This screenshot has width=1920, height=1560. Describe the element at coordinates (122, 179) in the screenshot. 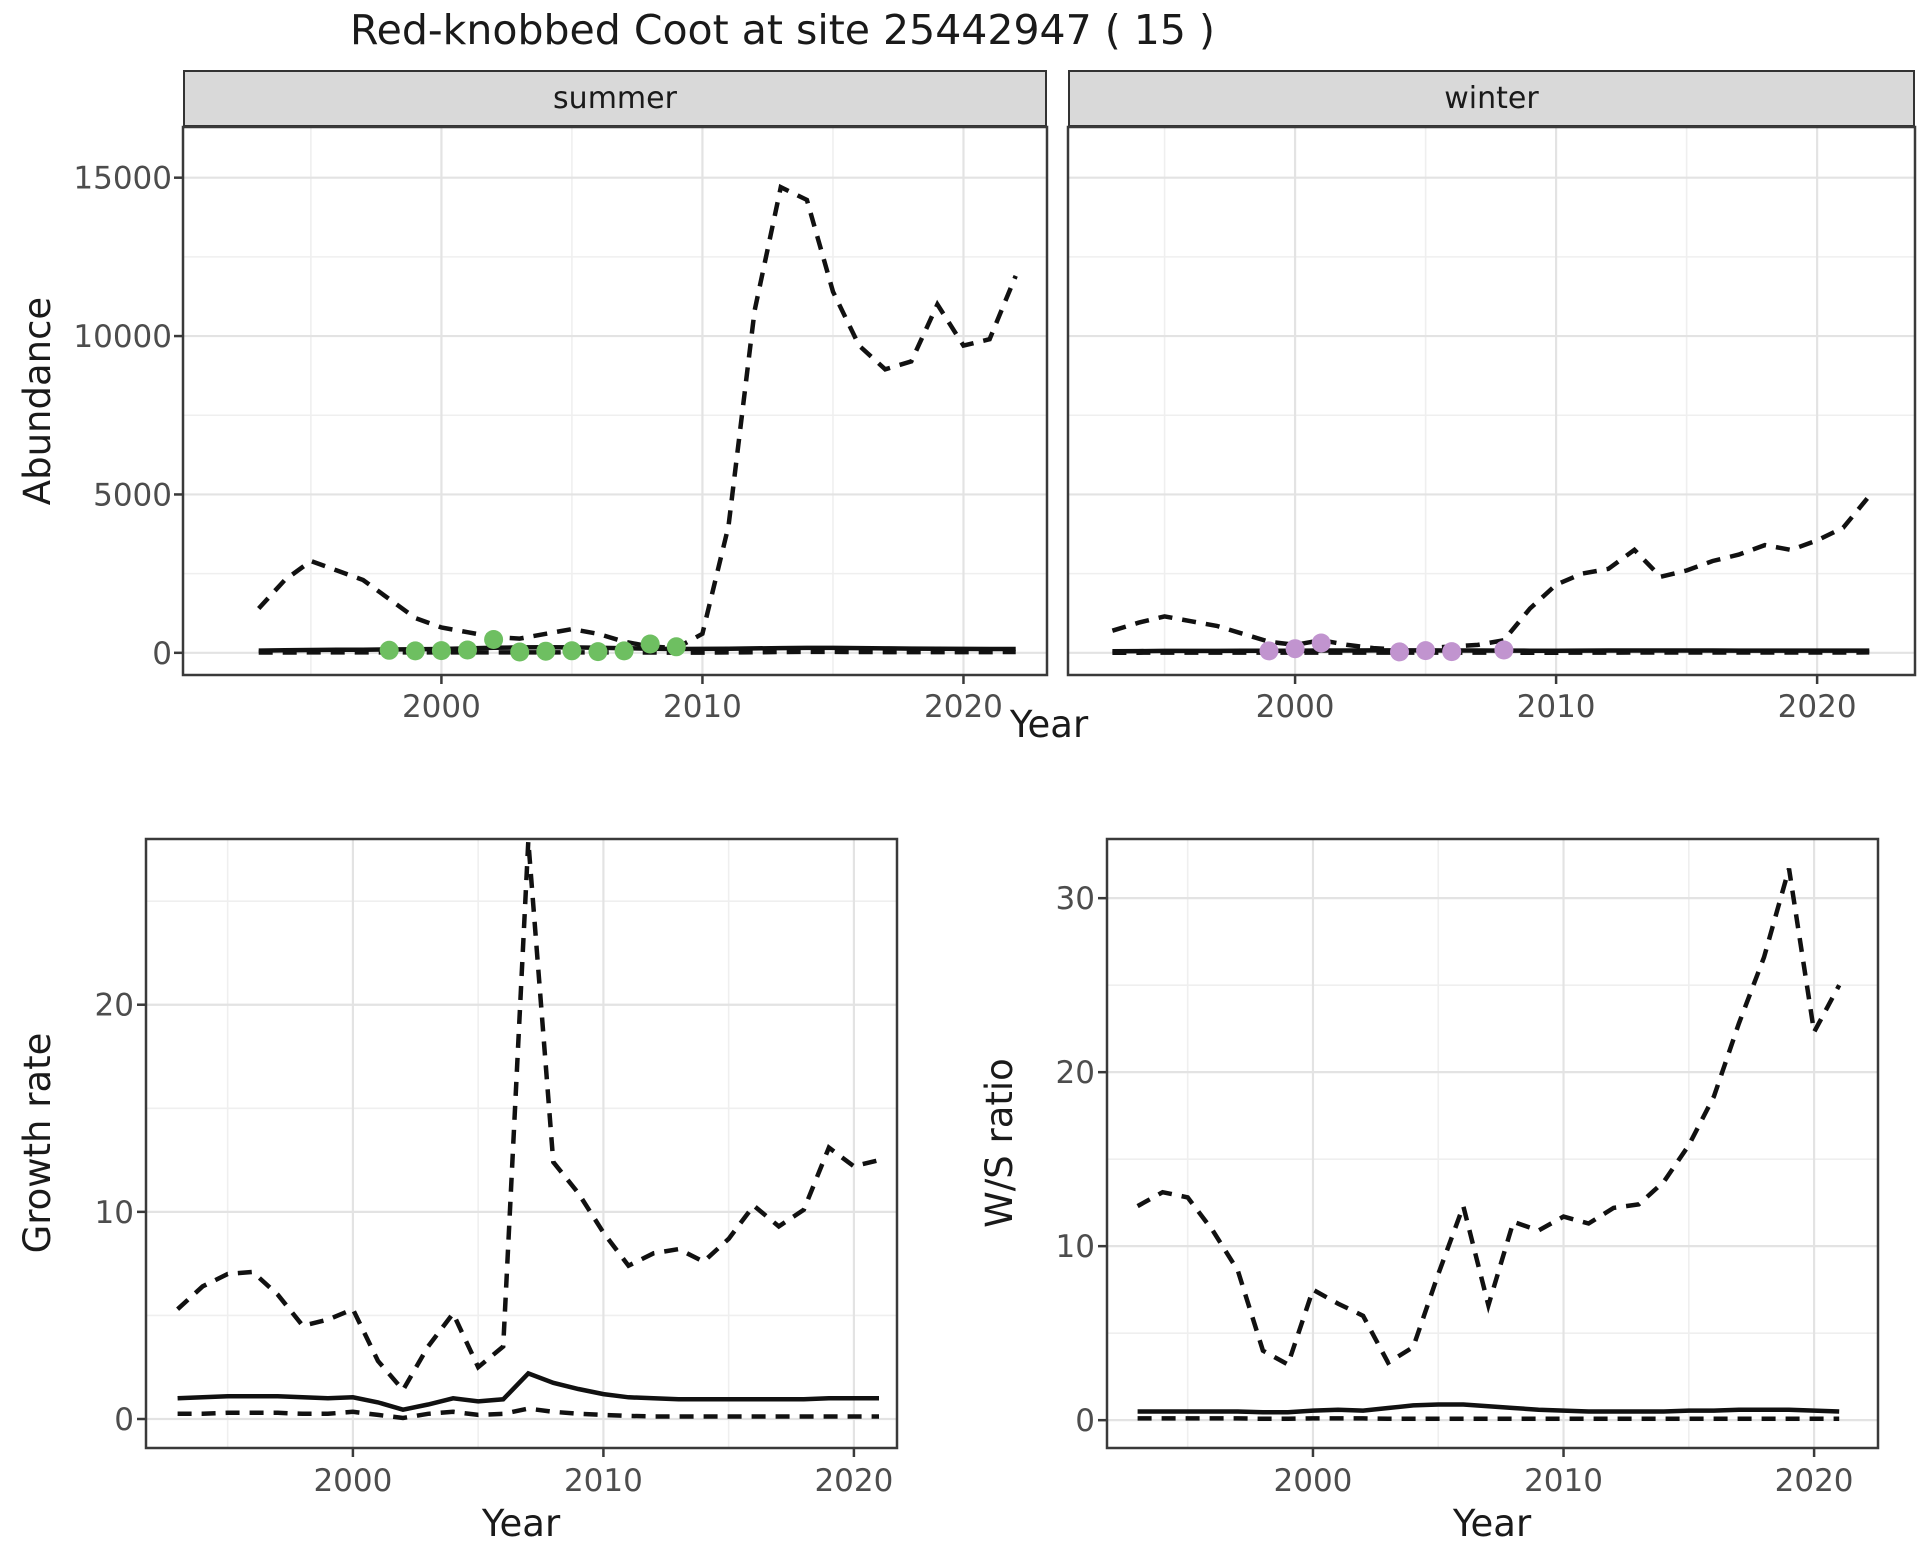

I see `y-tick-label: 15000` at that location.